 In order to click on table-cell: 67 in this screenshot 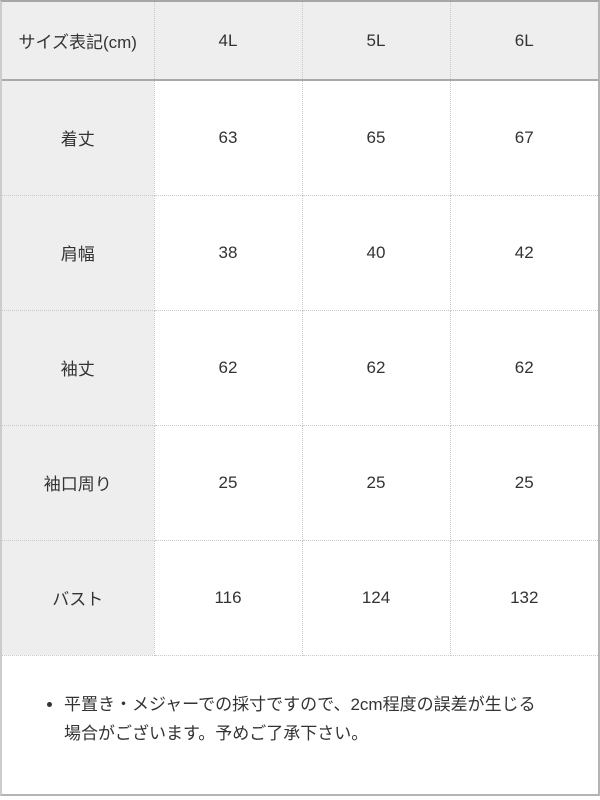, I will do `click(524, 138)`.